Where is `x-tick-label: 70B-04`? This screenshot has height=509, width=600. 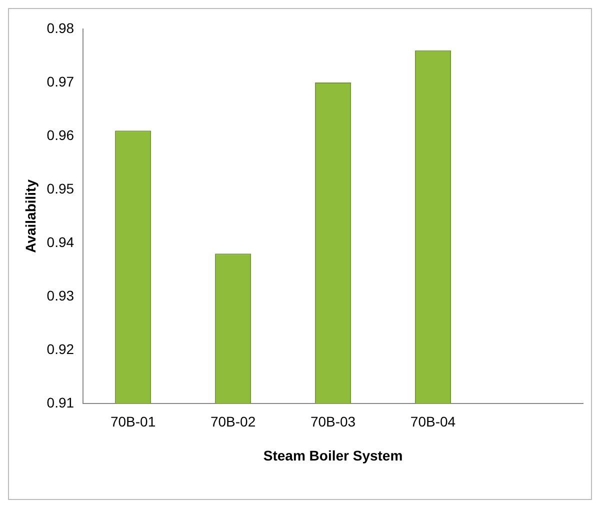
x-tick-label: 70B-04 is located at coordinates (433, 422).